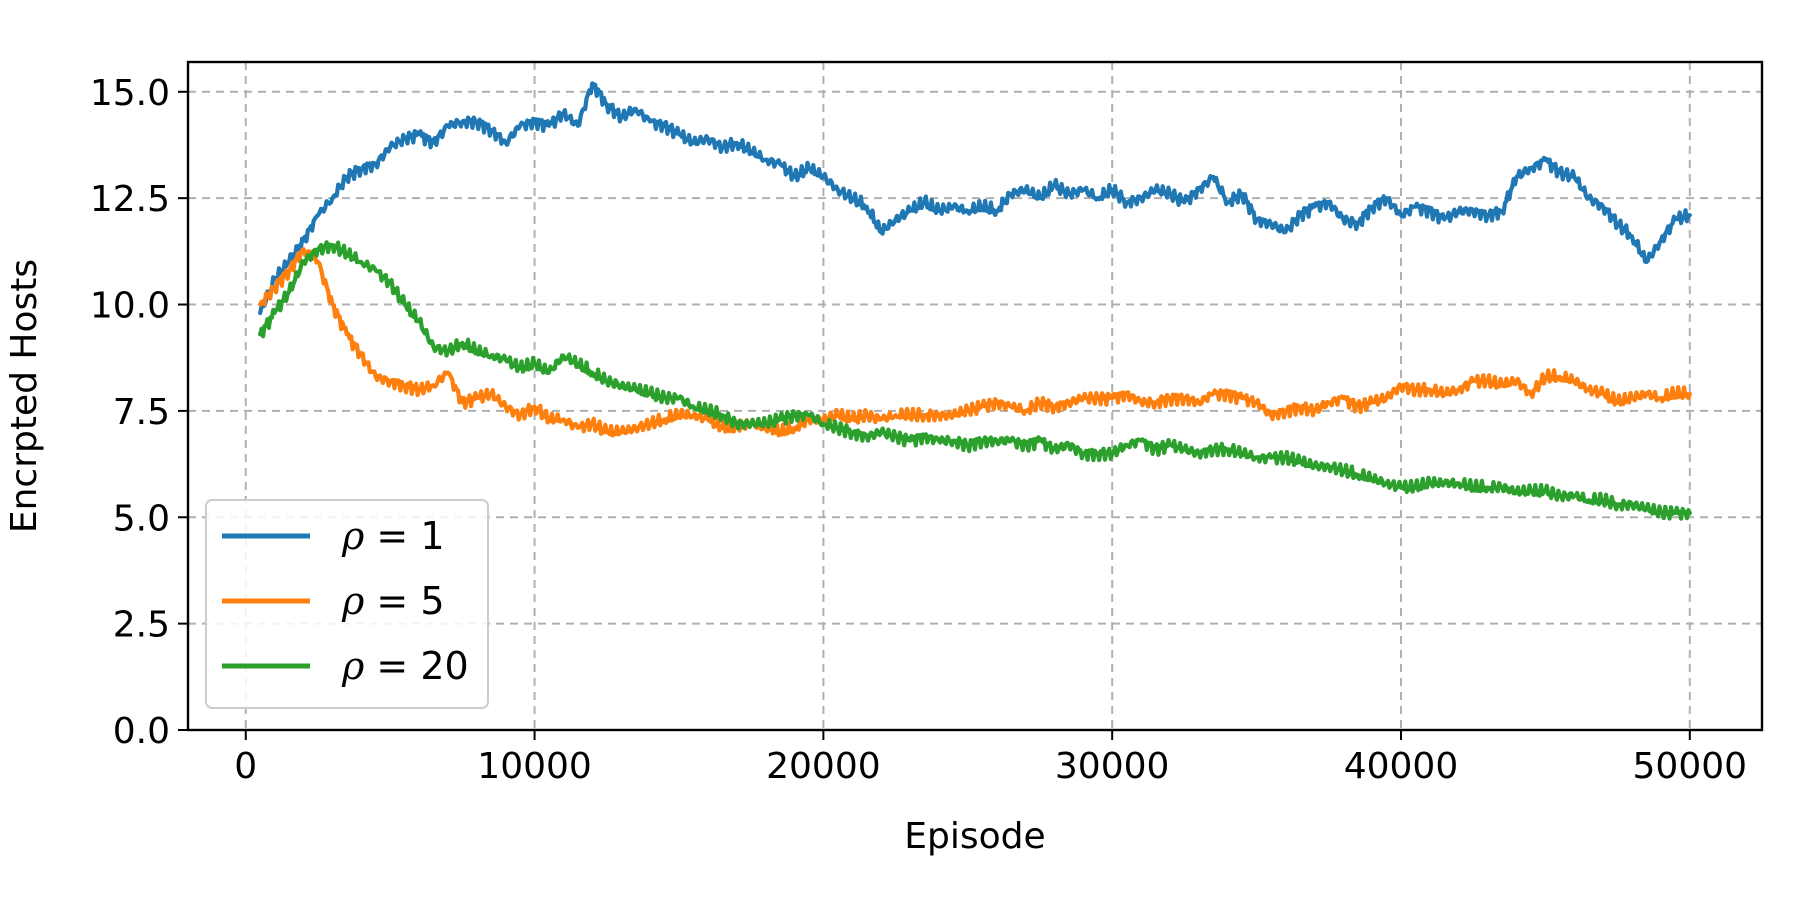 This screenshot has height=900, width=1800. I want to click on x-axis: 0 10000 20000 30000 40000 50000, so click(990, 758).